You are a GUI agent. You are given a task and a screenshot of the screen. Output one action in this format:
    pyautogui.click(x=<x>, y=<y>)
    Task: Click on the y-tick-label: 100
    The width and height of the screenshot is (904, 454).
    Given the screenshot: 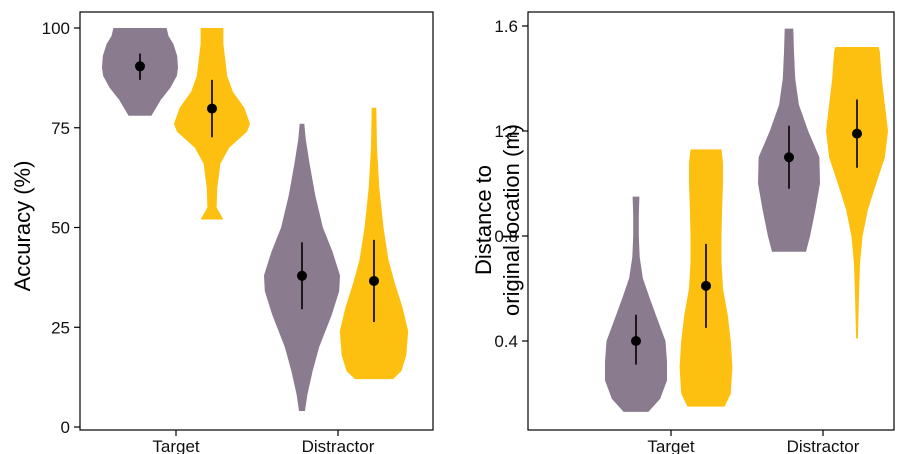 What is the action you would take?
    pyautogui.click(x=56, y=28)
    